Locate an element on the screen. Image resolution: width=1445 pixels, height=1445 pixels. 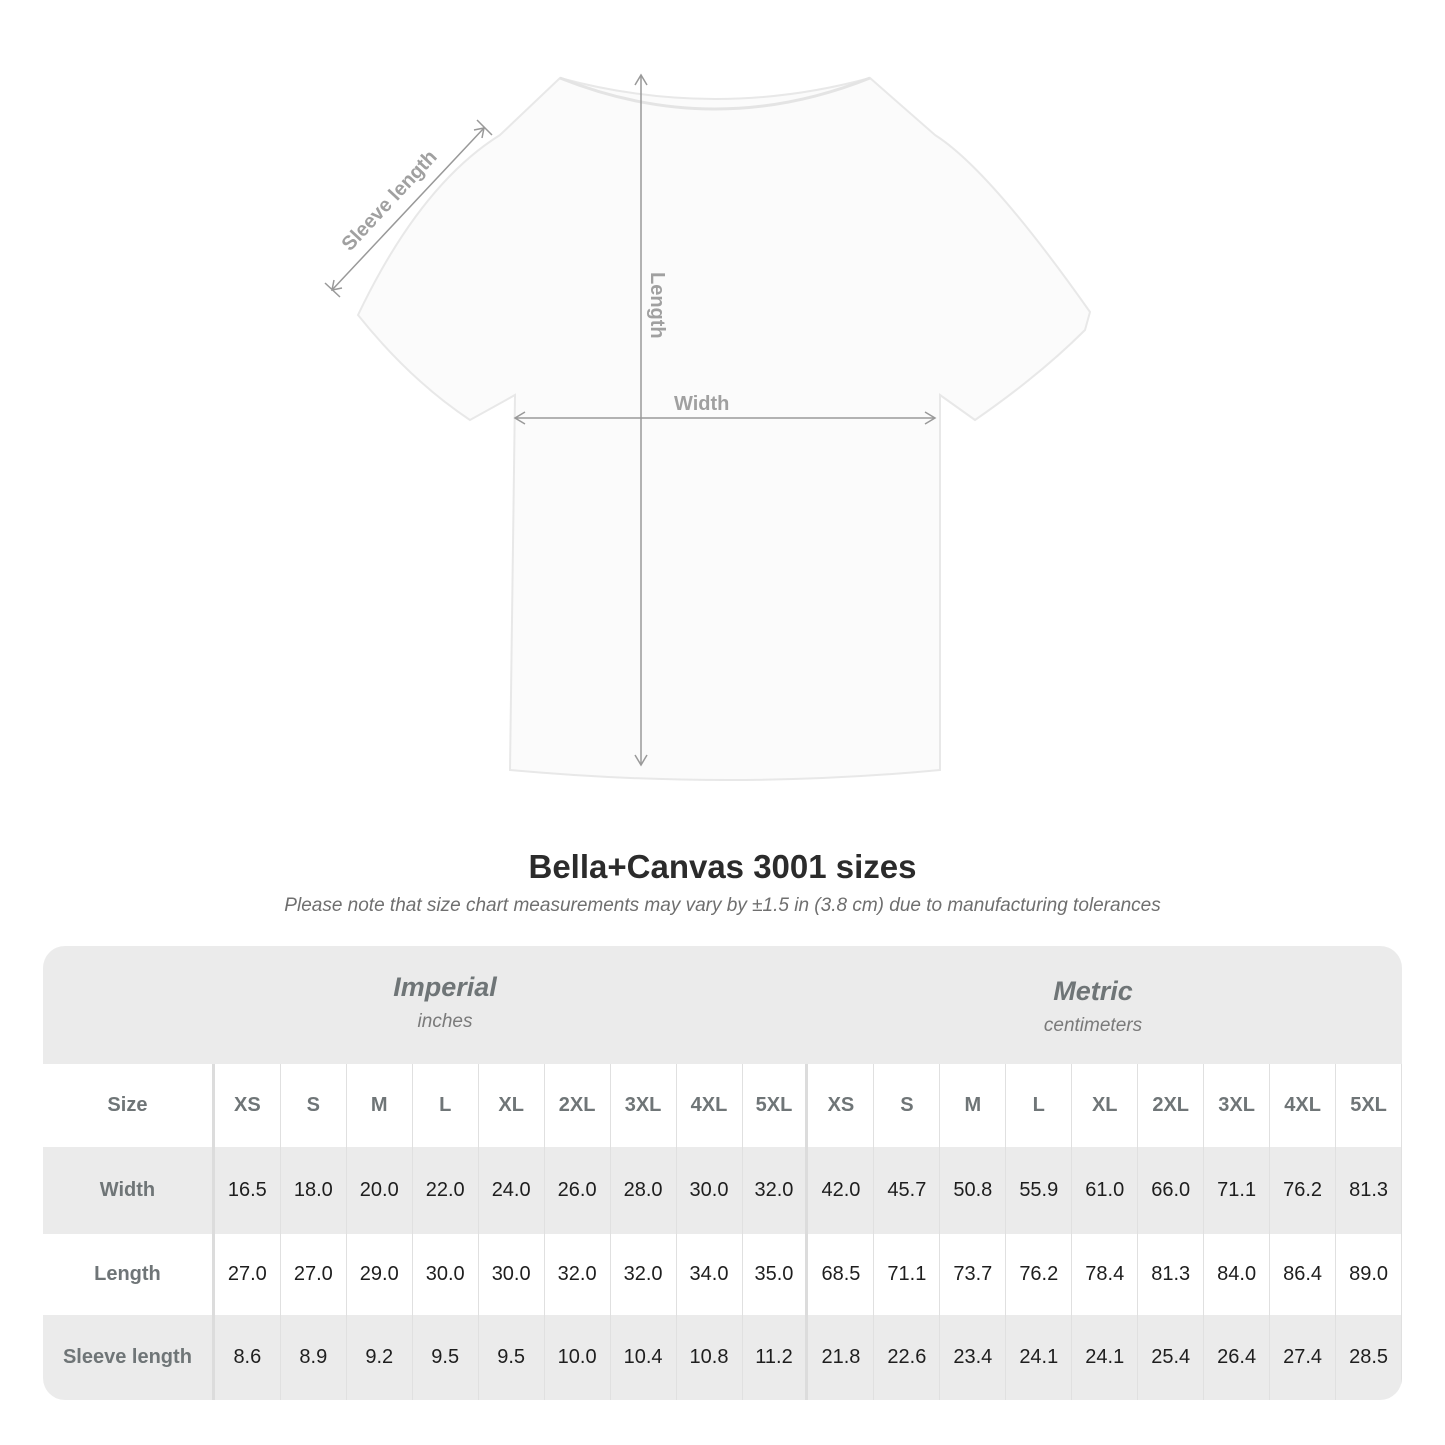
metric-value: 25.4 is located at coordinates (1171, 1357).